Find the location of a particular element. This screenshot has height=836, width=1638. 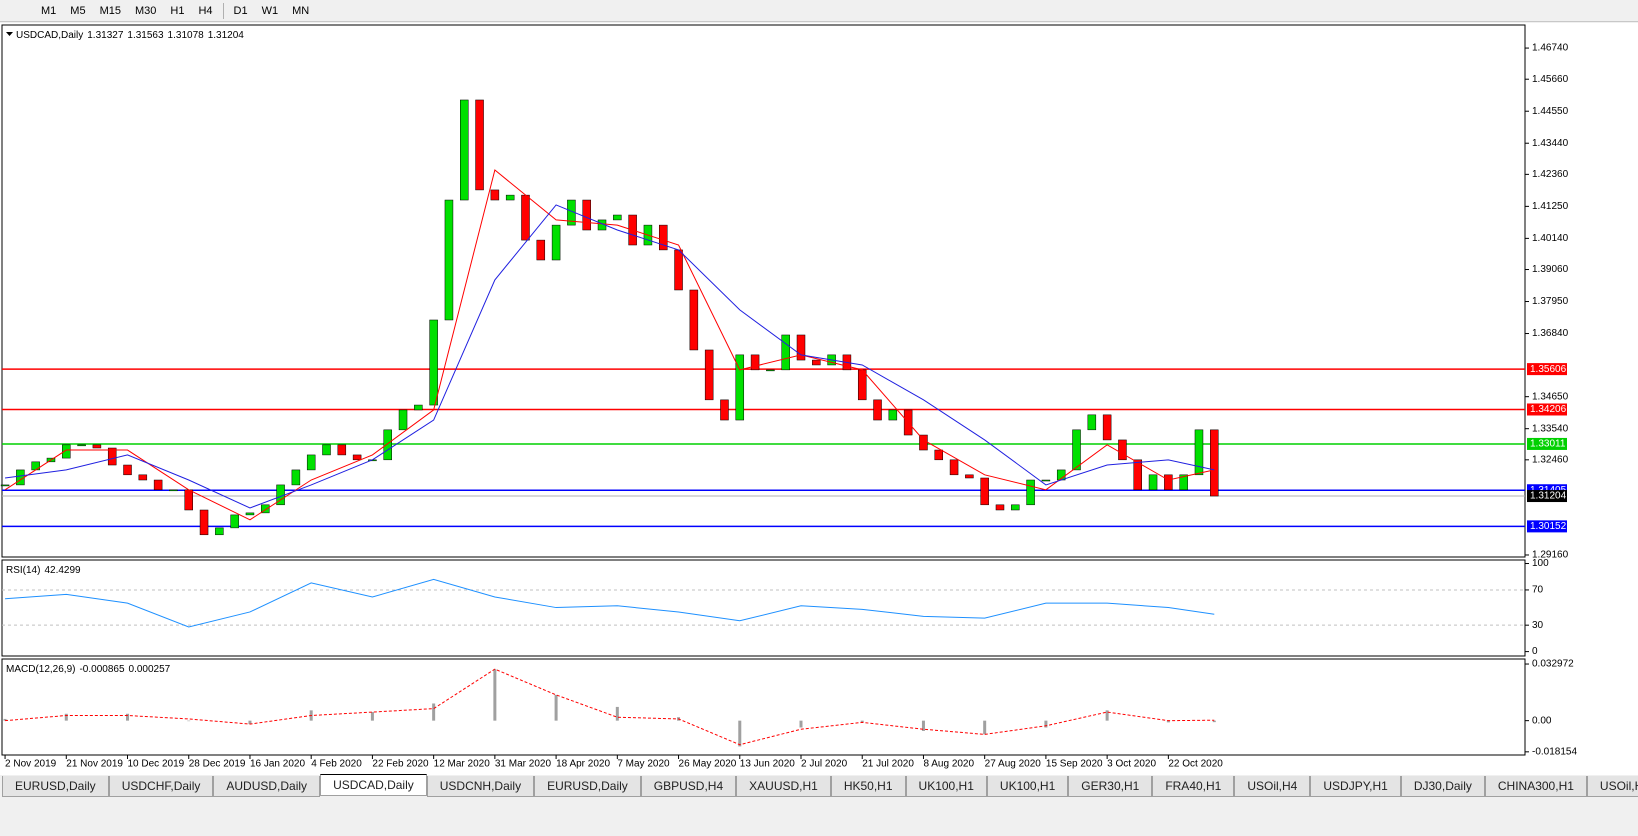

x-tick-label: 26 May 2020 is located at coordinates (708, 764).